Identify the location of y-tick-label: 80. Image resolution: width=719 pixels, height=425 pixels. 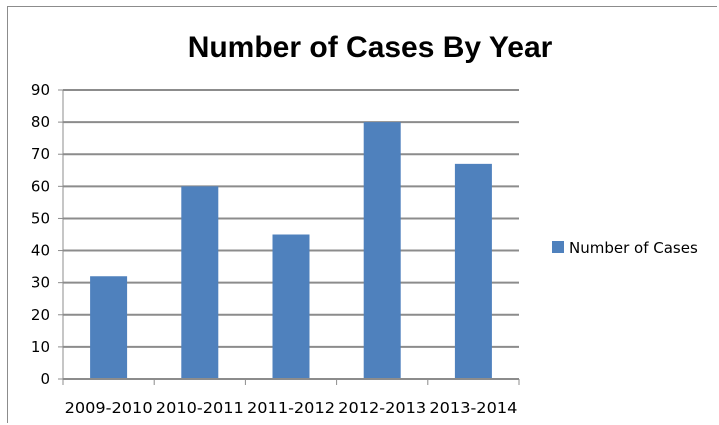
(40, 122).